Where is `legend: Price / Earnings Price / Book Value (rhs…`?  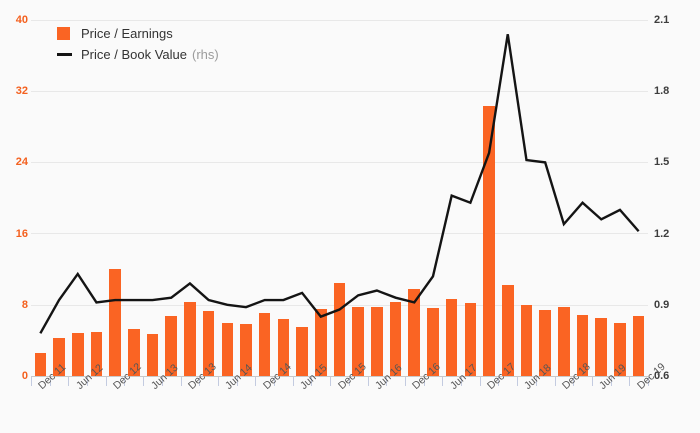
legend: Price / Earnings Price / Book Value (rhs… is located at coordinates (138, 44).